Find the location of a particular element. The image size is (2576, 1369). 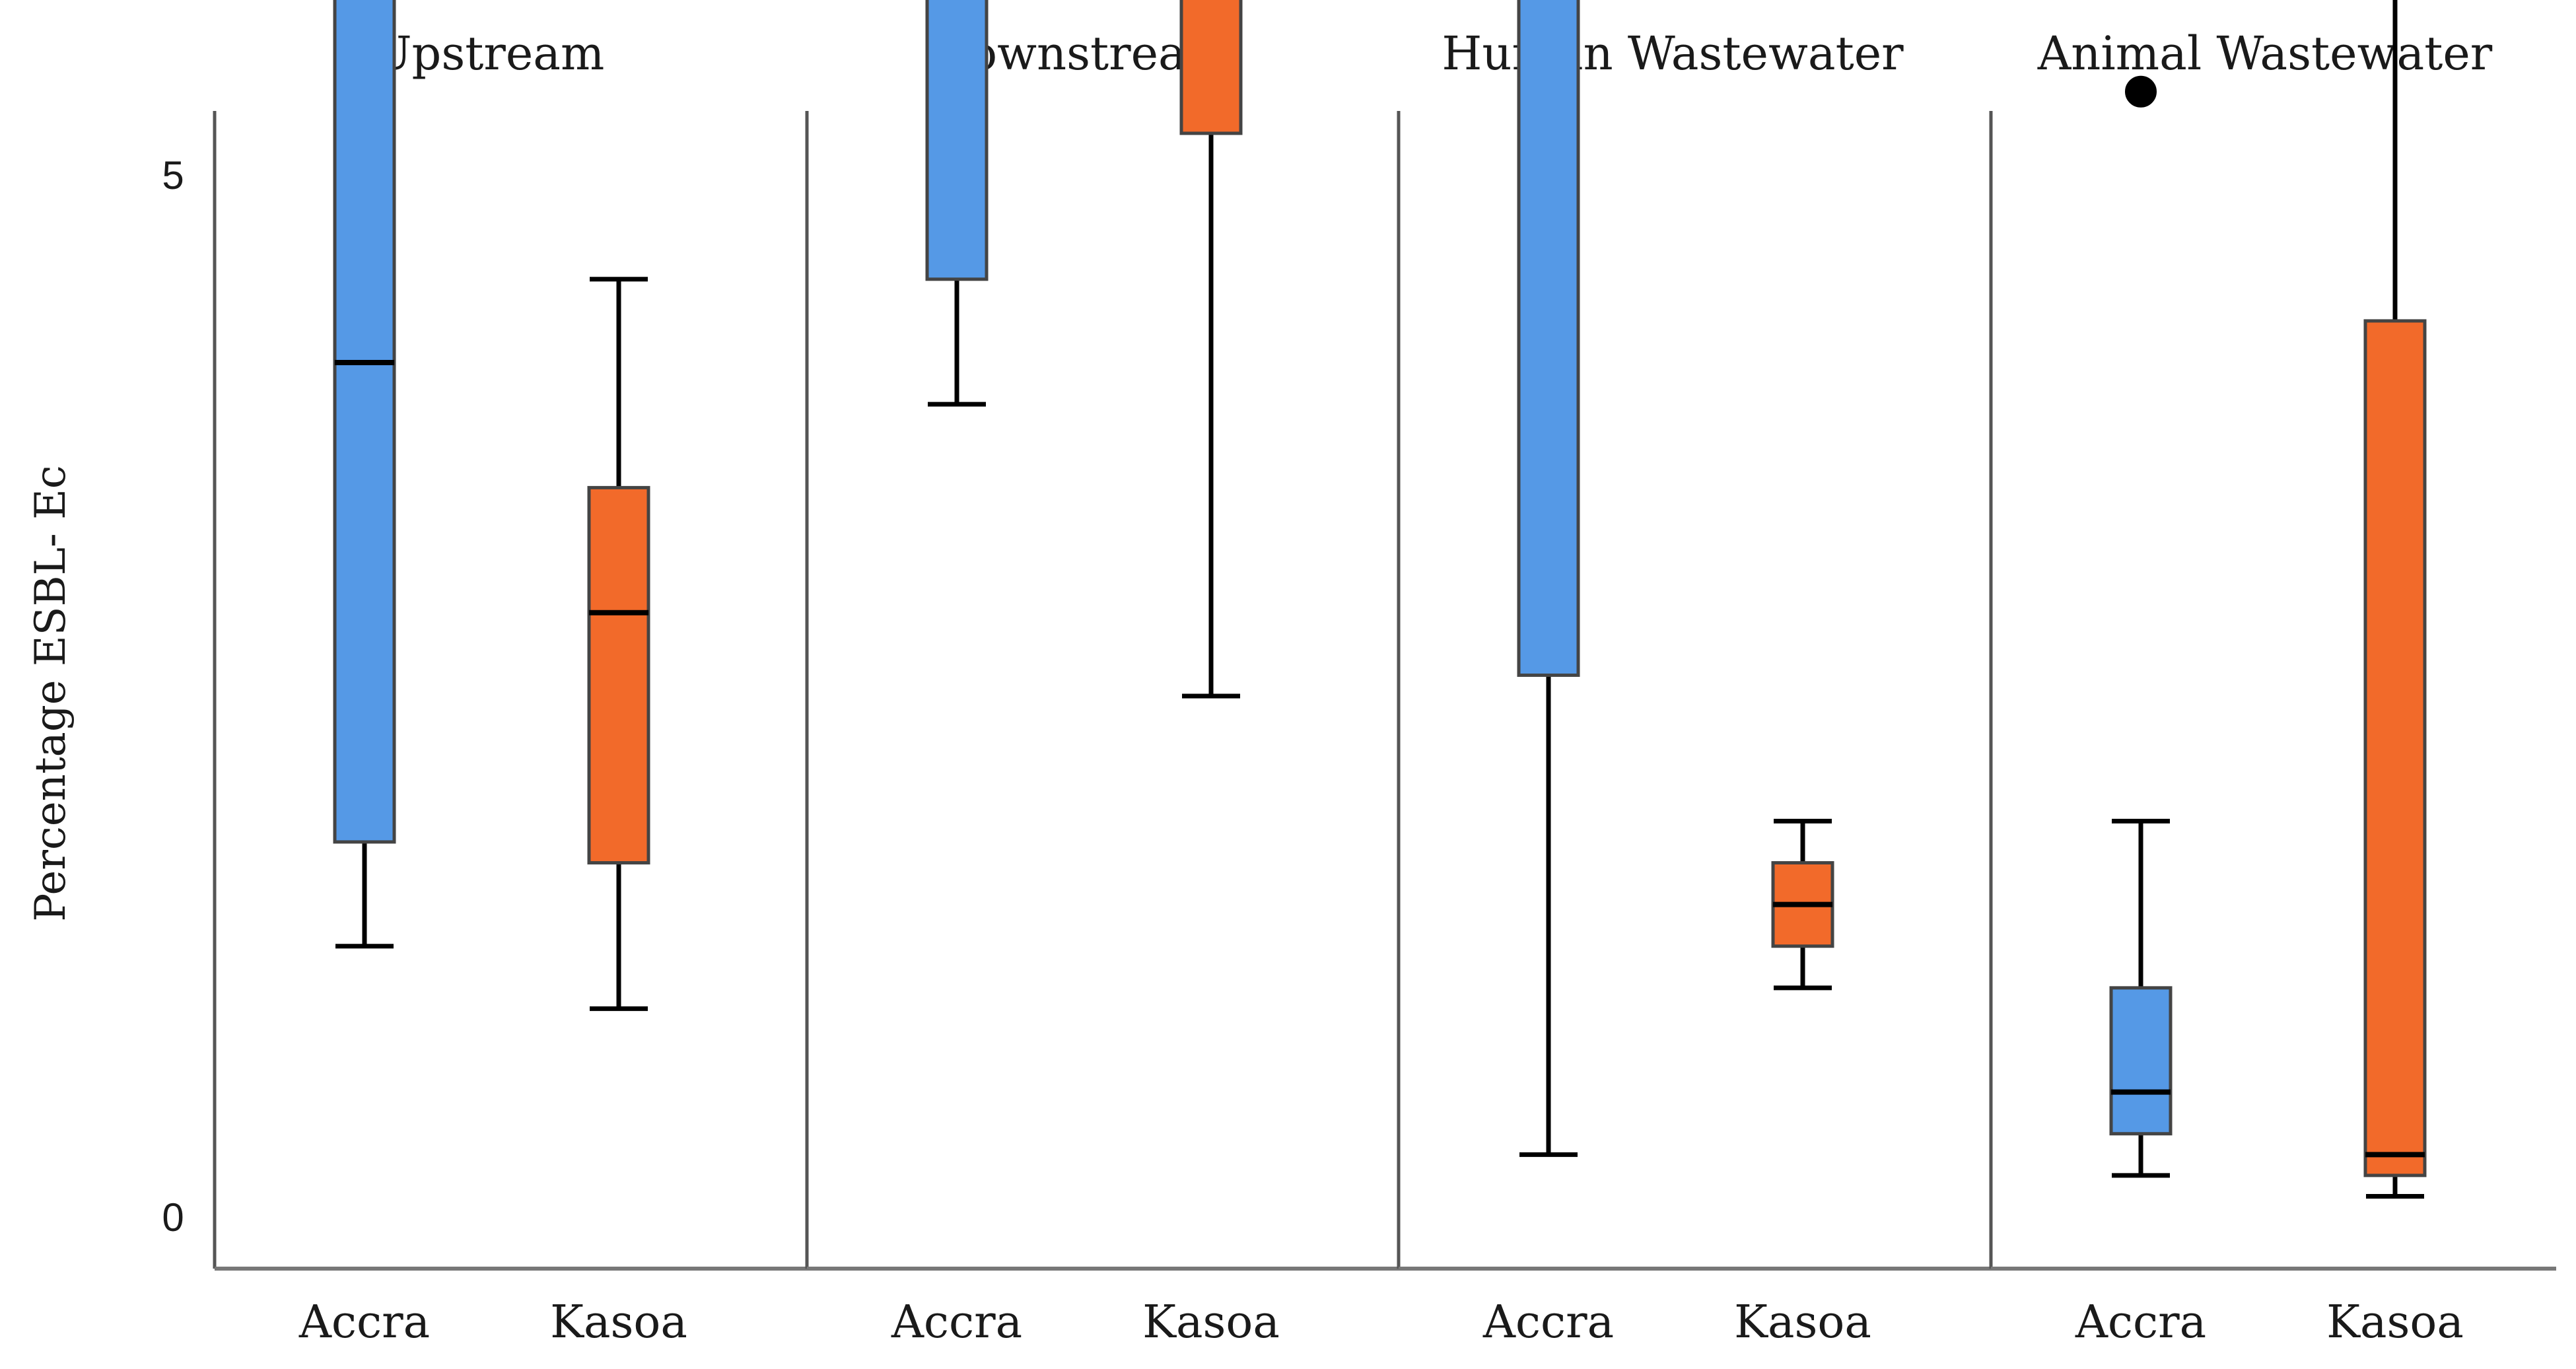

y-axis-label: Percentage ESBL- Ec is located at coordinates (50, 693).